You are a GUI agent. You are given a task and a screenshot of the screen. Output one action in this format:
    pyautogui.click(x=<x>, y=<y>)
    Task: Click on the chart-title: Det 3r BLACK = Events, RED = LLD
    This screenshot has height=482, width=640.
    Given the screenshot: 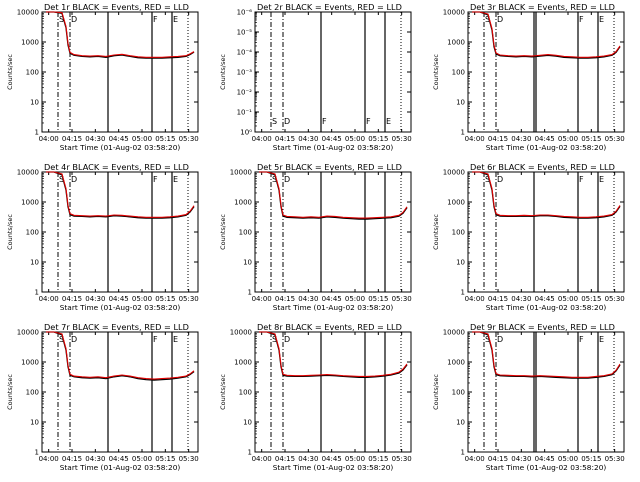 What is the action you would take?
    pyautogui.click(x=542, y=7)
    